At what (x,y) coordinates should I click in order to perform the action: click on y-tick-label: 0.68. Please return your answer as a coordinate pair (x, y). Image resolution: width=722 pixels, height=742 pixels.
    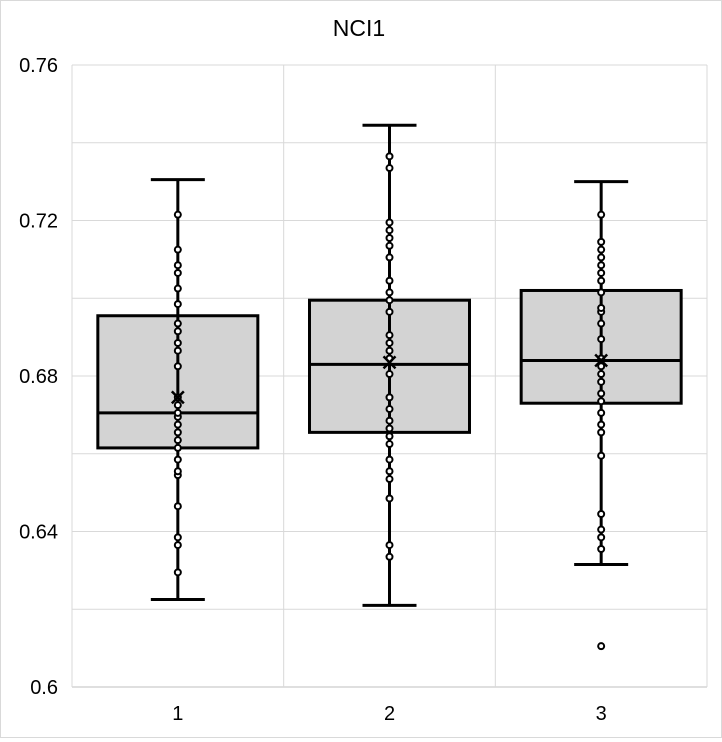
    Looking at the image, I should click on (38, 377).